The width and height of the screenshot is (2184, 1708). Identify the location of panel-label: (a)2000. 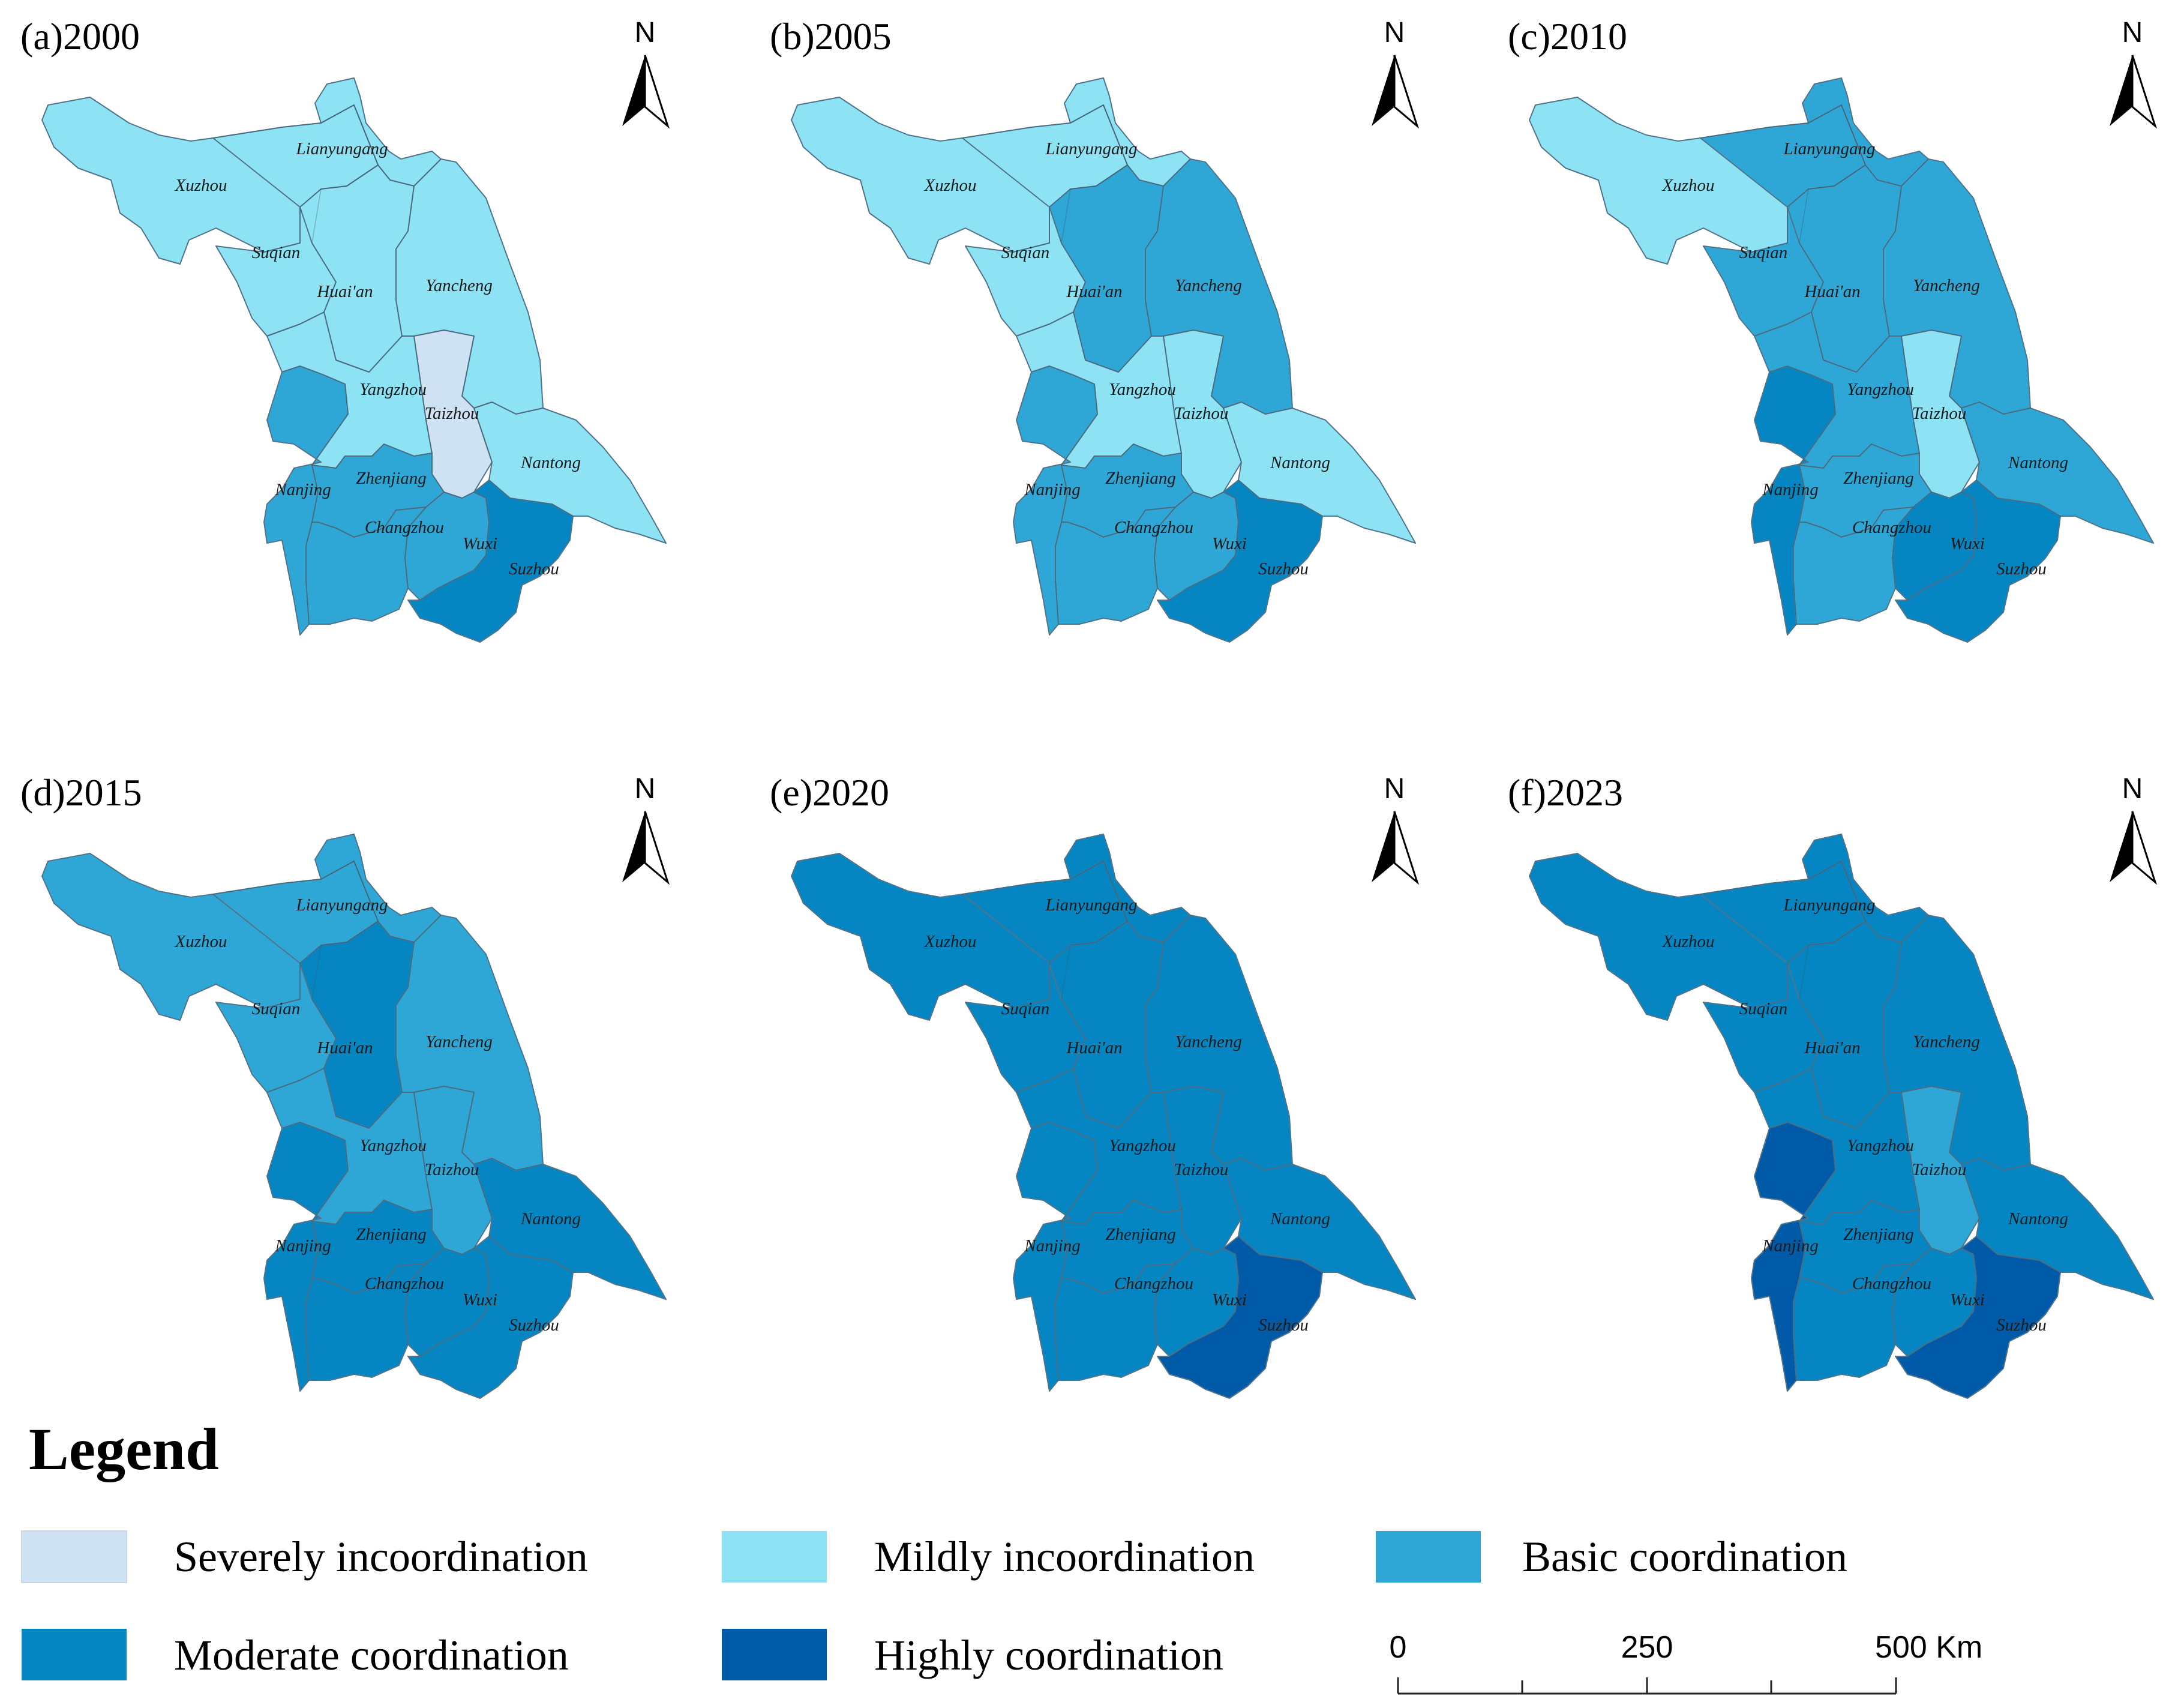
(80, 36).